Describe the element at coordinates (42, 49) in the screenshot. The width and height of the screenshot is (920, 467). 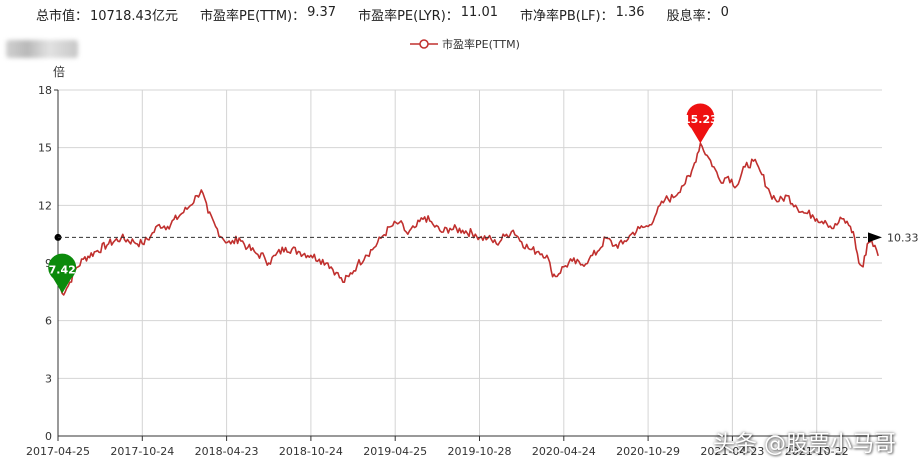
I see `blurred-stock-name` at that location.